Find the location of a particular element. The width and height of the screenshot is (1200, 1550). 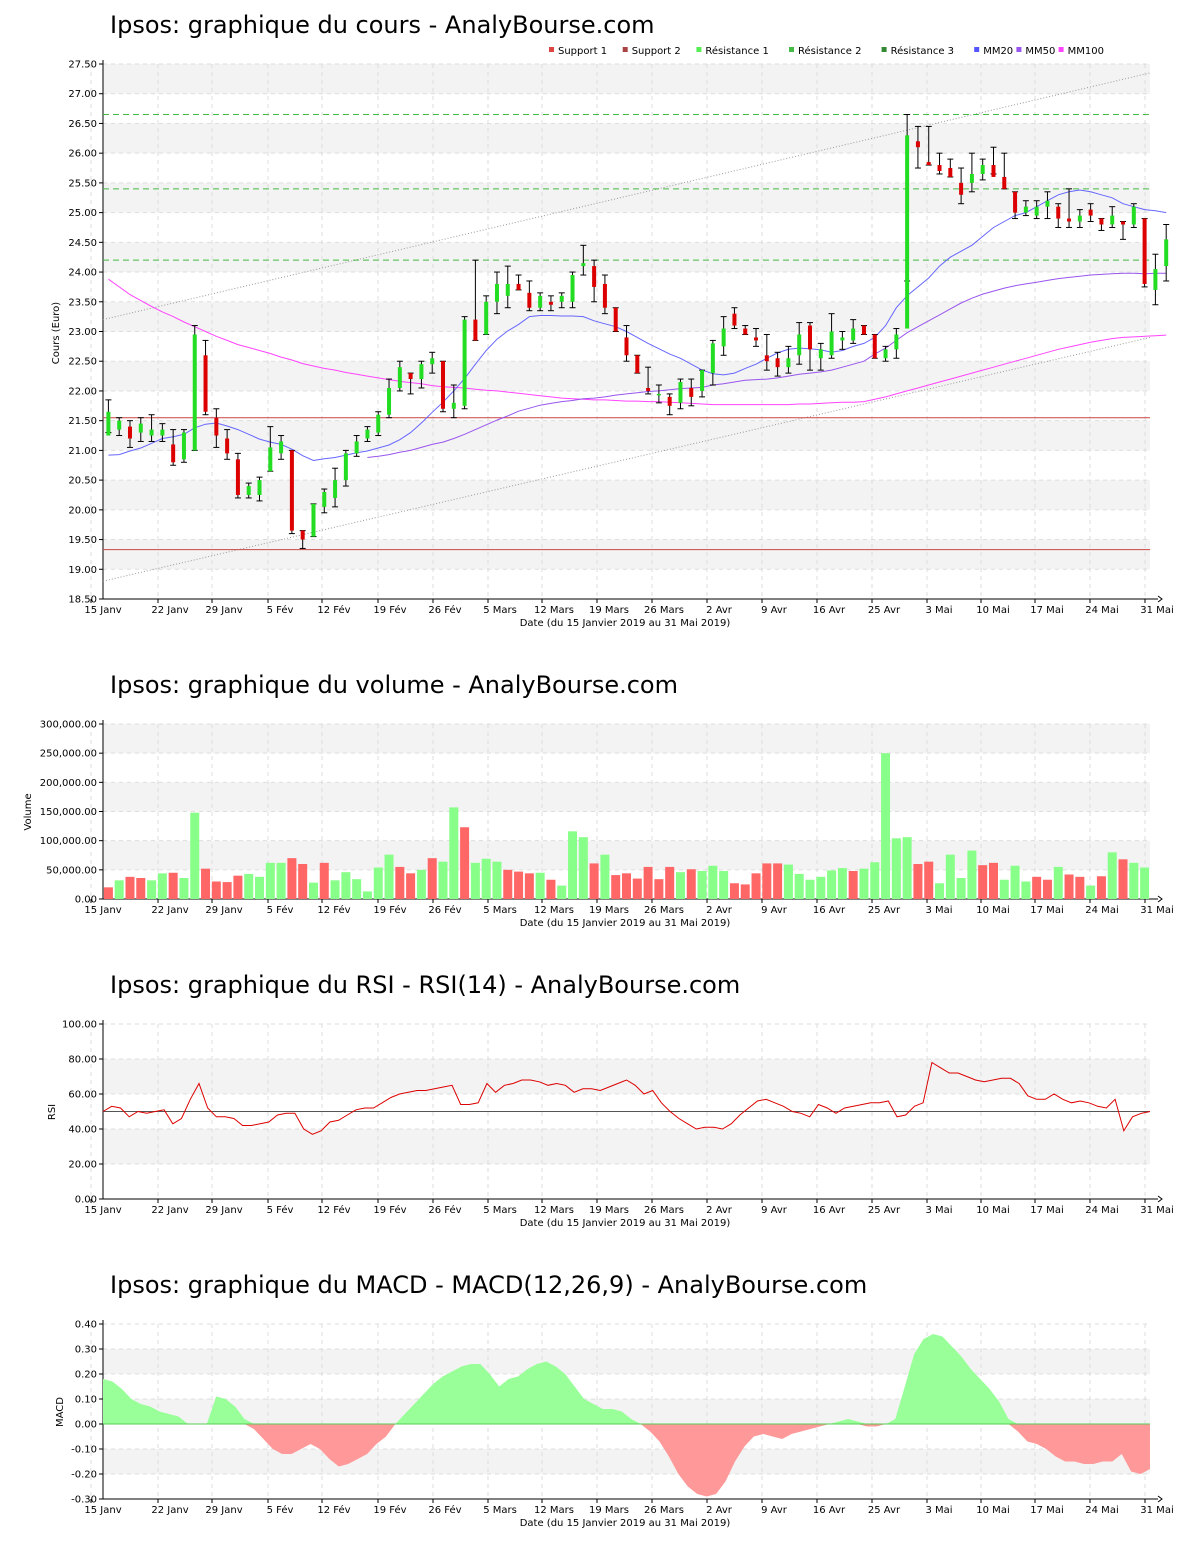

y-tick-label: 100.00 is located at coordinates (79, 1025).